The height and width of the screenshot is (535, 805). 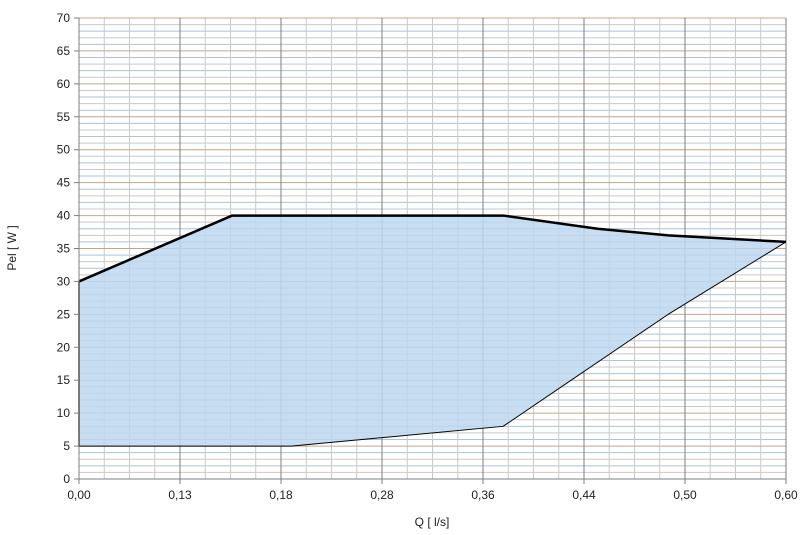 What do you see at coordinates (64, 84) in the screenshot?
I see `y-tick-label: 60` at bounding box center [64, 84].